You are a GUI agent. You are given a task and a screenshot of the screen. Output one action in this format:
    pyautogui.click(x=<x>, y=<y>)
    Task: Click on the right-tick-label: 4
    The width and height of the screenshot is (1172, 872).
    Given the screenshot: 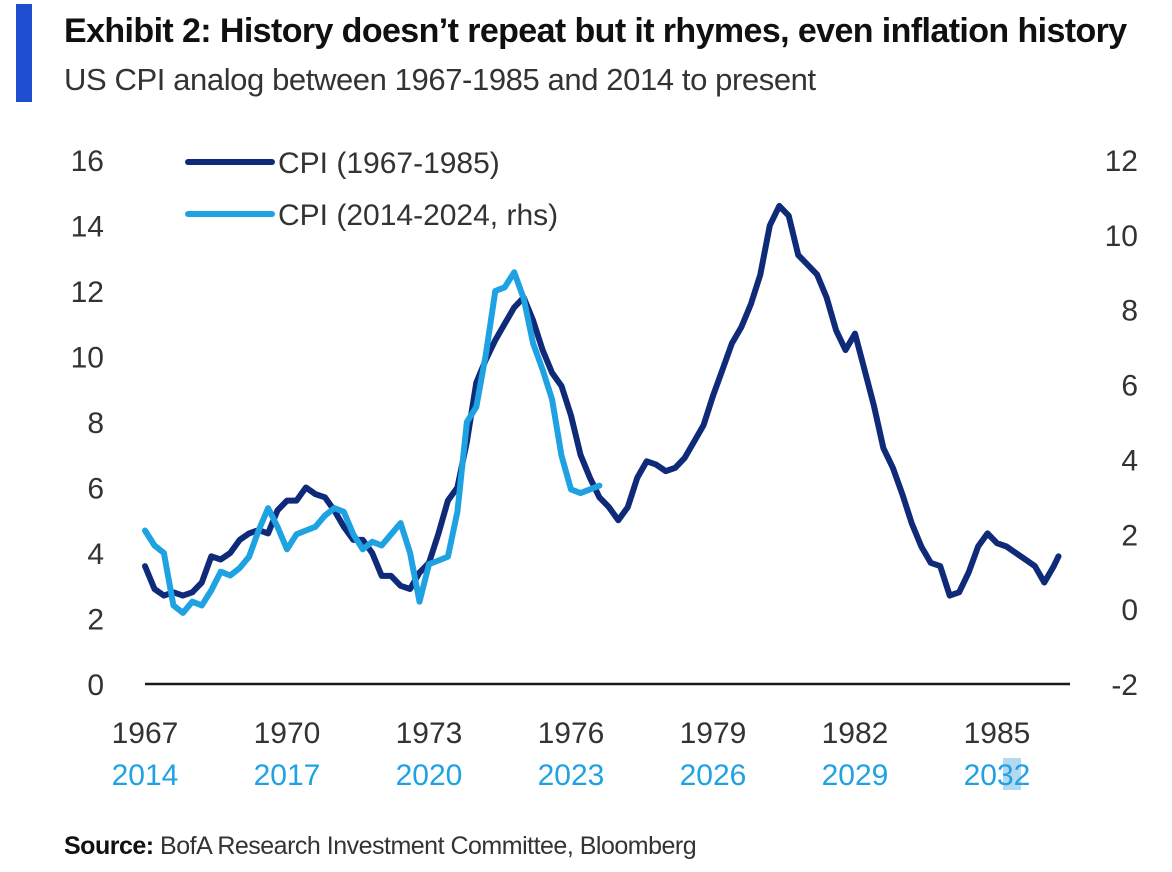 What is the action you would take?
    pyautogui.click(x=1129, y=460)
    